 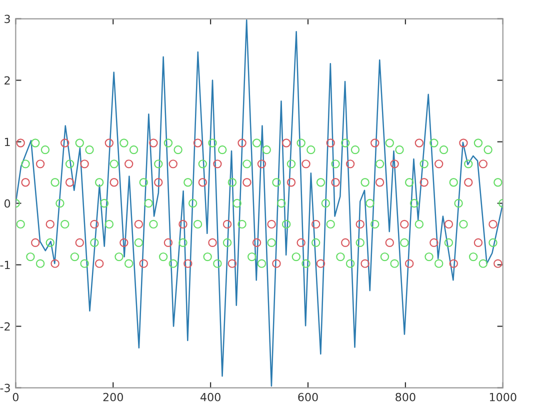 What do you see at coordinates (503, 397) in the screenshot?
I see `x-tick-label: 1000` at bounding box center [503, 397].